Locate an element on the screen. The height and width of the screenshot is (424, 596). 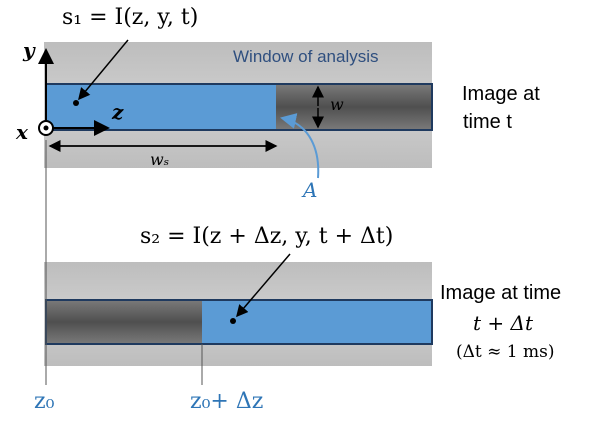
x-axis-label: x is located at coordinates (22, 132).